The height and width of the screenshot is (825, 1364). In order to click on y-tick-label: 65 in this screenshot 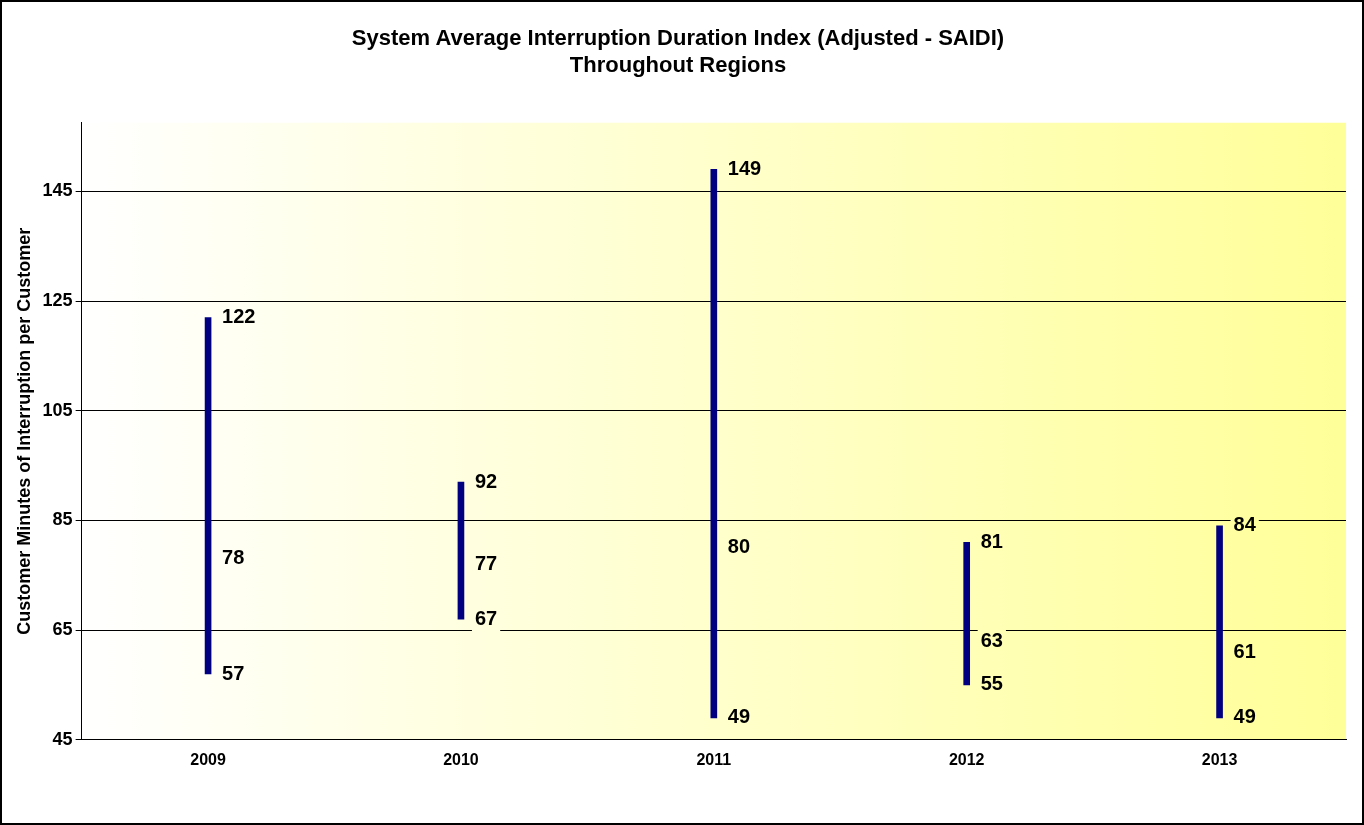, I will do `click(62, 629)`.